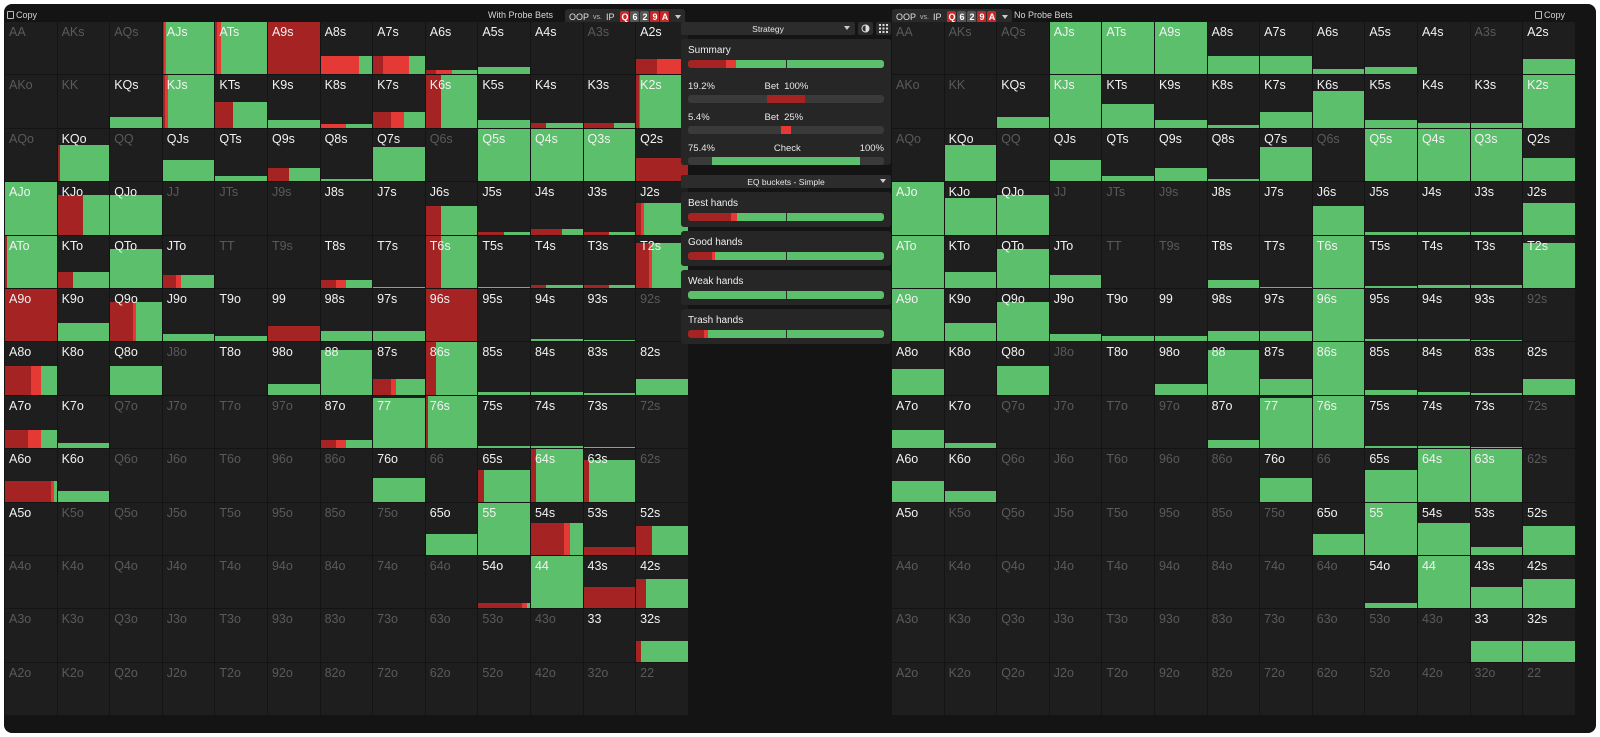 This screenshot has width=1600, height=737. What do you see at coordinates (1286, 155) in the screenshot?
I see `hand-cell: Q7s` at bounding box center [1286, 155].